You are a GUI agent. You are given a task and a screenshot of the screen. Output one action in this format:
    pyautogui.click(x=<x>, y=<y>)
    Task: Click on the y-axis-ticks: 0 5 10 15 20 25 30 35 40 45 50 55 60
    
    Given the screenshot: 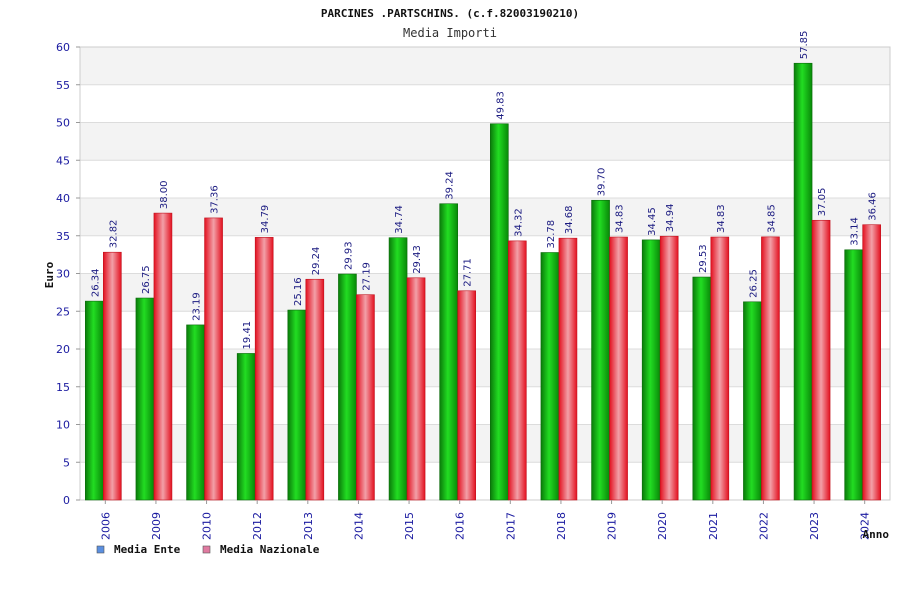 What is the action you would take?
    pyautogui.click(x=68, y=274)
    